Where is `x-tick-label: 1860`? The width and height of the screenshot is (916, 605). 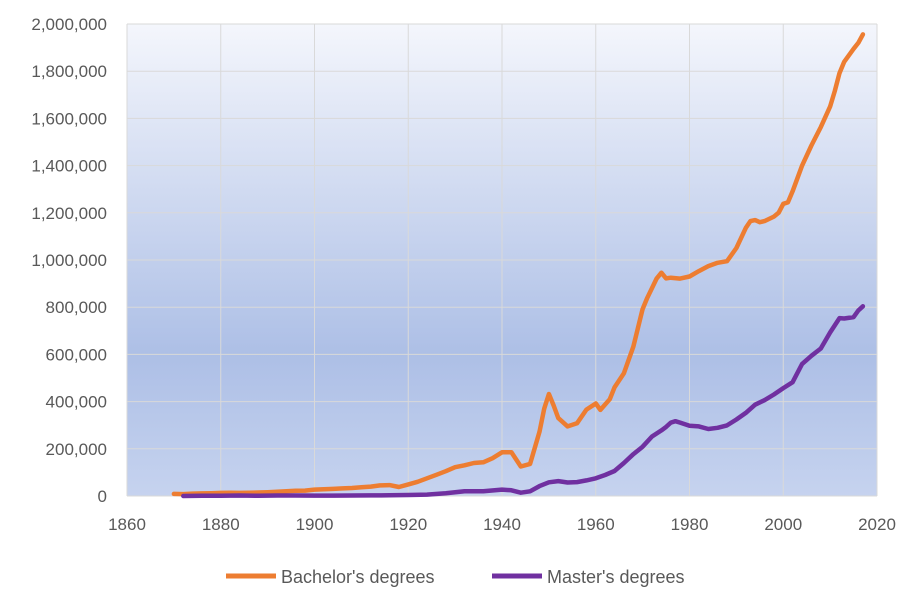
x-tick-label: 1860 is located at coordinates (127, 524).